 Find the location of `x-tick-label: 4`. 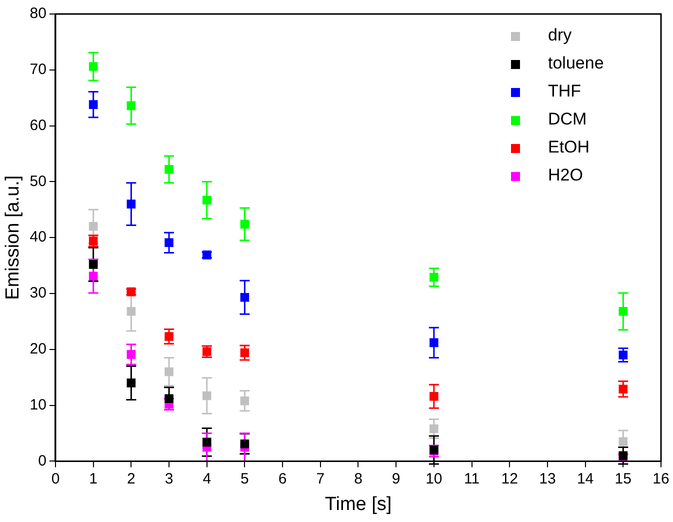

x-tick-label: 4 is located at coordinates (207, 479).